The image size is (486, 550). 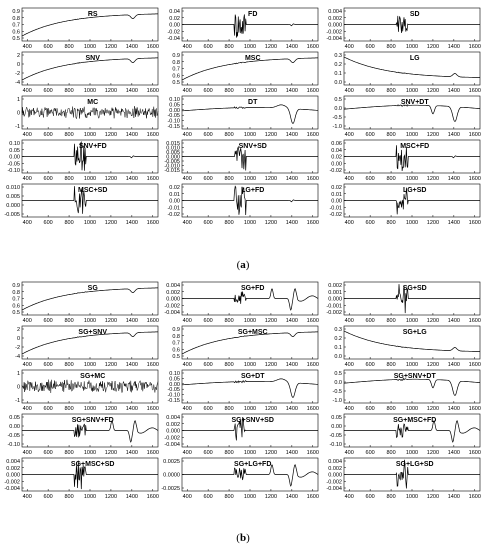 I want to click on panel-title: SG+SNV, so click(x=92, y=332).